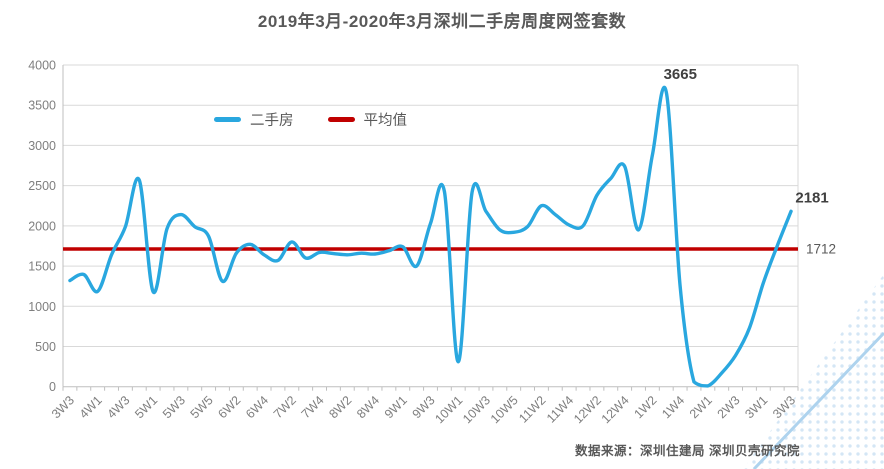 This screenshot has width=884, height=469. What do you see at coordinates (756, 407) in the screenshot?
I see `x-tick-label: 3W1` at bounding box center [756, 407].